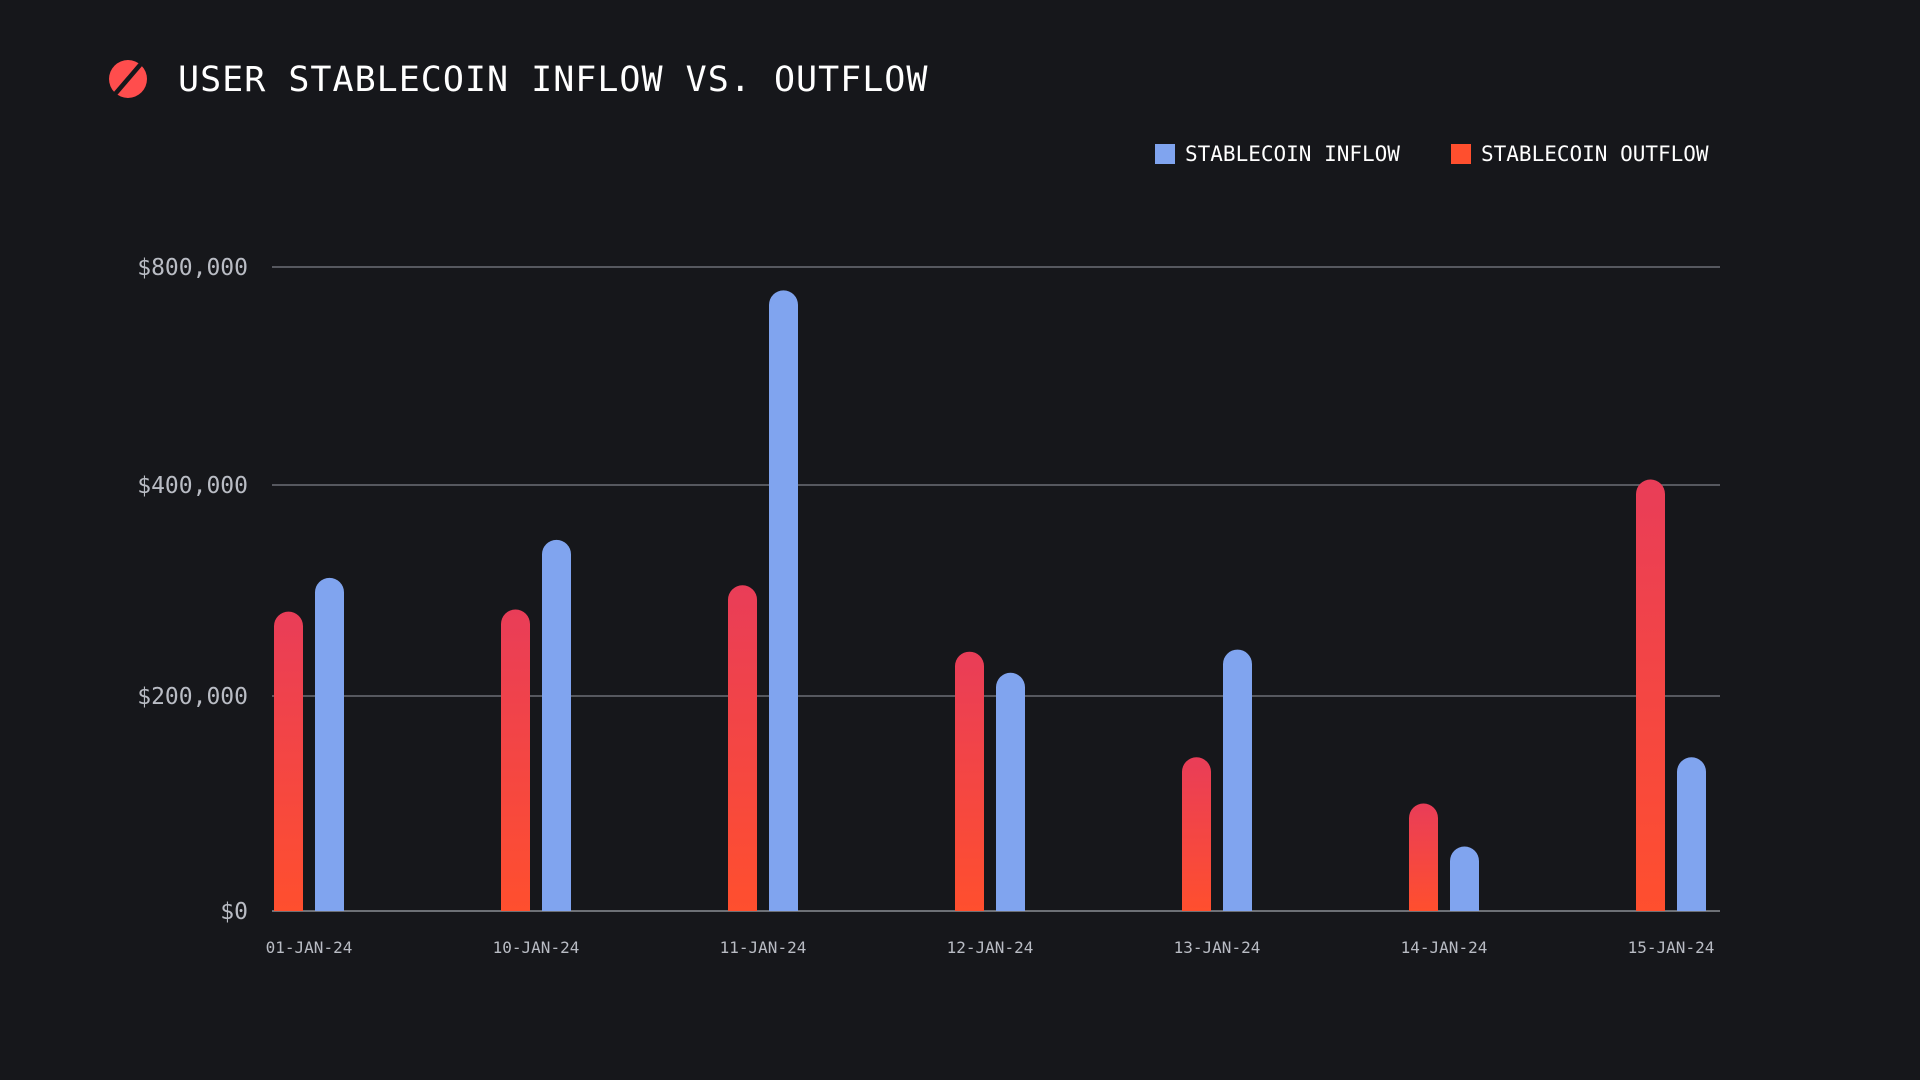 This screenshot has height=1080, width=1920. I want to click on chart-legend: STABLECOIN INFLOW STABLECOIN OUTFLOW, so click(1432, 154).